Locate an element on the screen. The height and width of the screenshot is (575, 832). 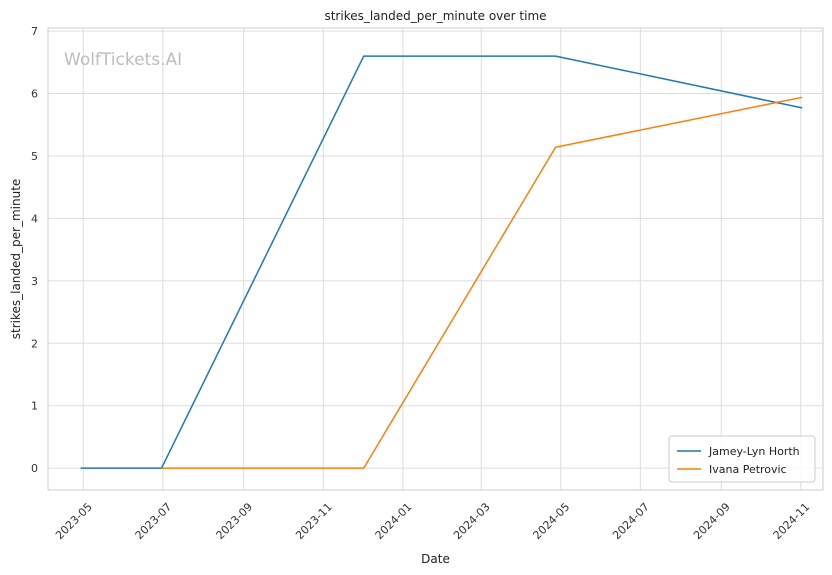
x-tick-label: 2024-09 is located at coordinates (712, 521).